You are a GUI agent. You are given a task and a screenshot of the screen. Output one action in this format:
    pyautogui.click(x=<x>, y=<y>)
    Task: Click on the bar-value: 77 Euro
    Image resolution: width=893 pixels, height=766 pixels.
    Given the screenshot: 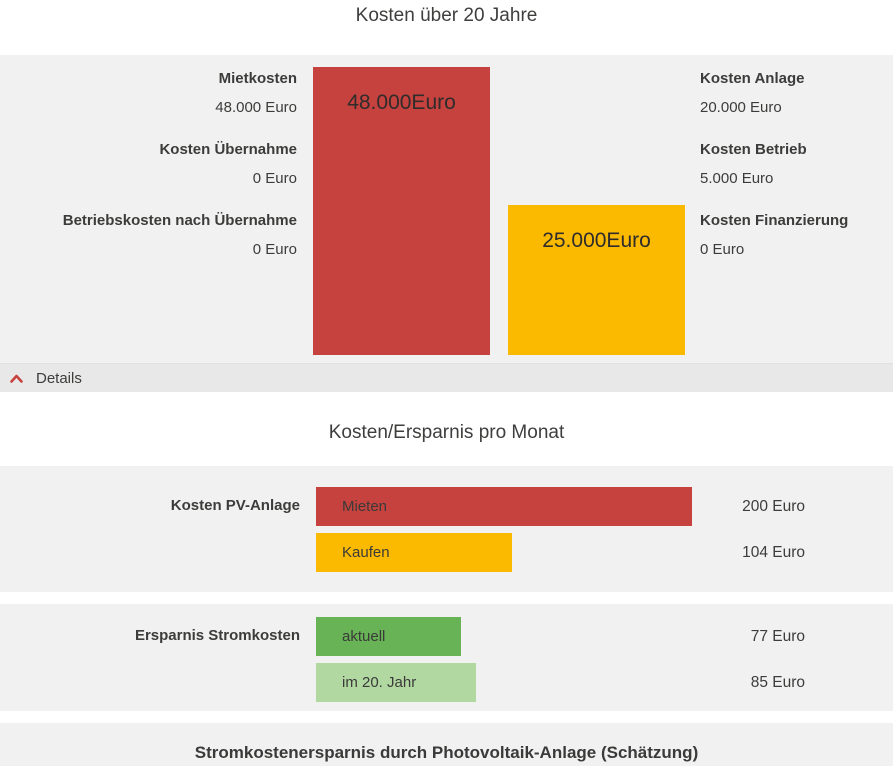 What is the action you would take?
    pyautogui.click(x=777, y=636)
    